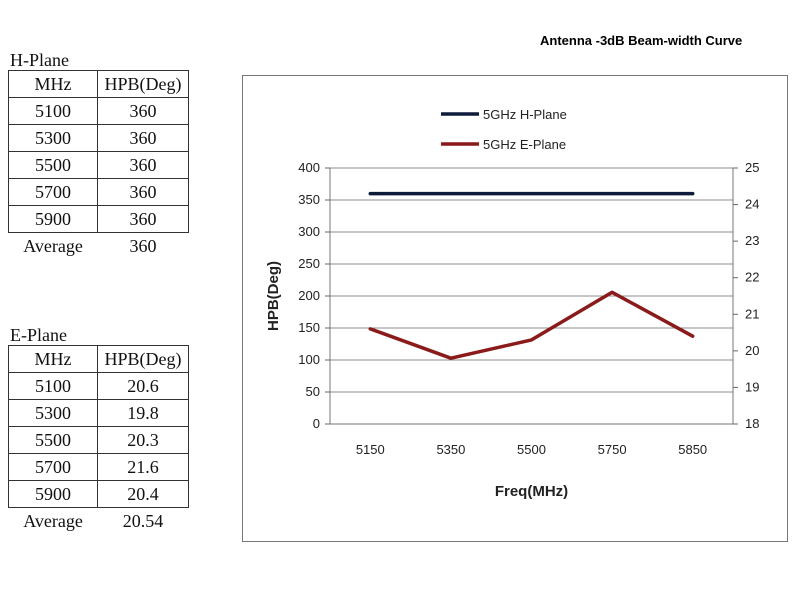  What do you see at coordinates (309, 231) in the screenshot?
I see `y-tick-label: 300` at bounding box center [309, 231].